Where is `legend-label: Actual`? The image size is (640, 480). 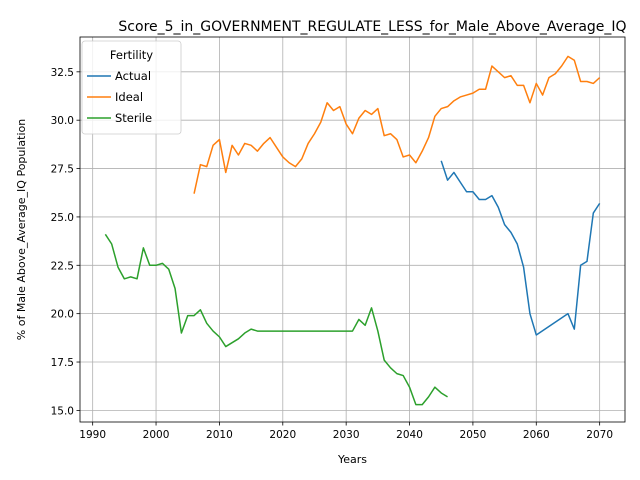
legend-label: Actual is located at coordinates (133, 76).